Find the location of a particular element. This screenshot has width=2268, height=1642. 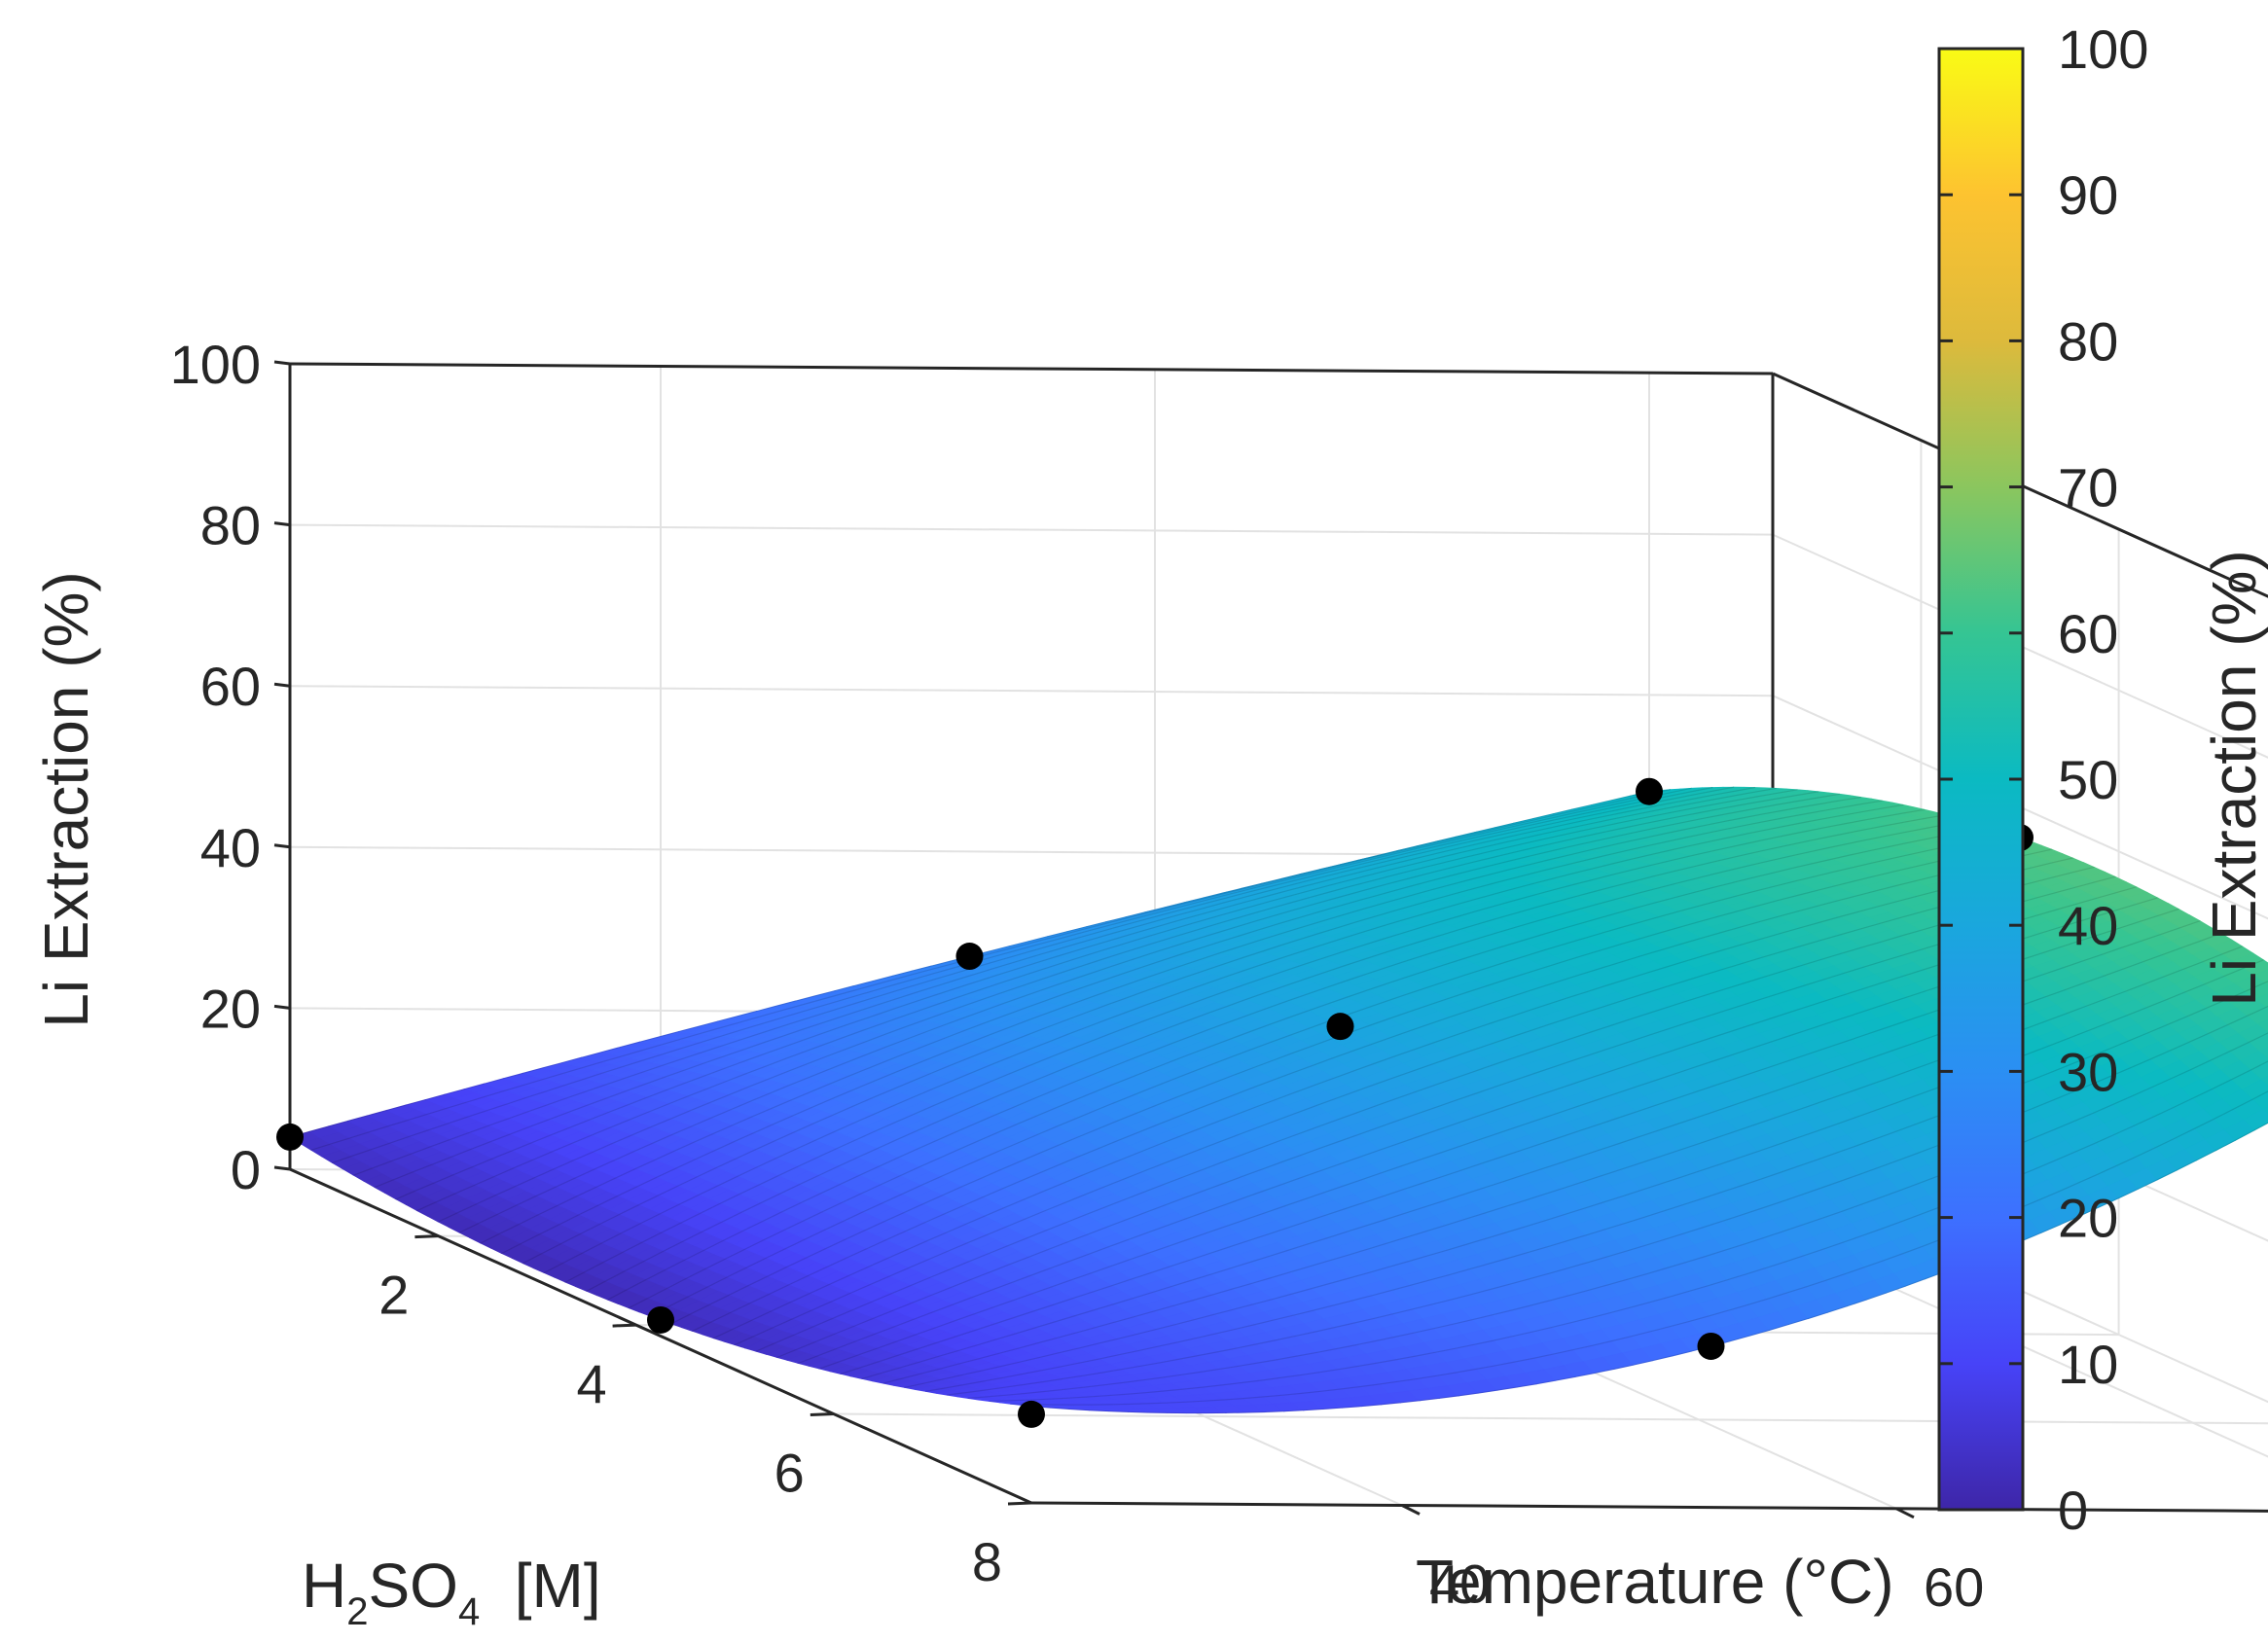

axis-line-y is located at coordinates (1649, 1507).